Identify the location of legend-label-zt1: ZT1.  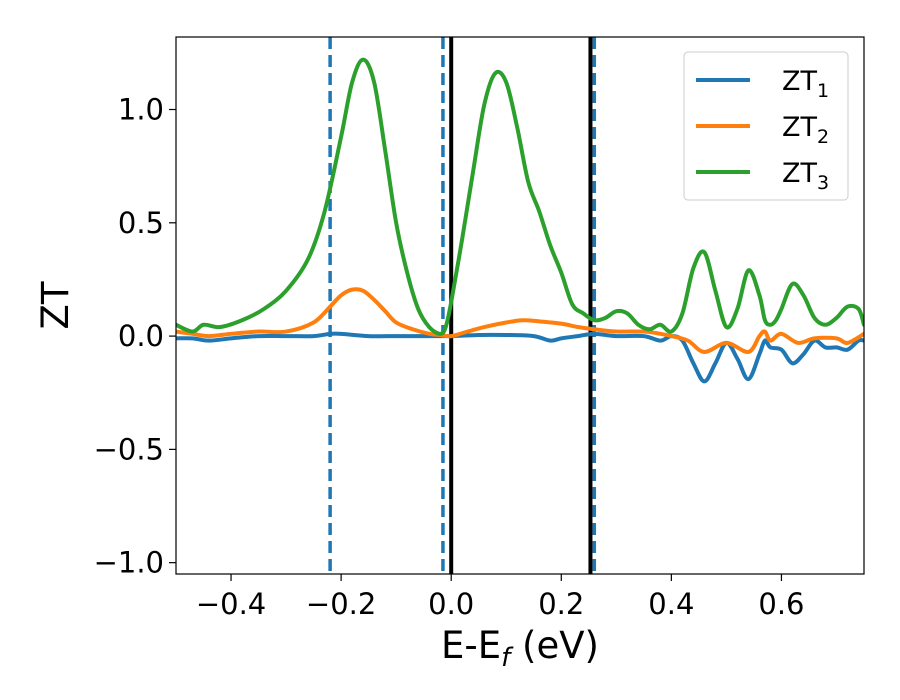
(805, 84).